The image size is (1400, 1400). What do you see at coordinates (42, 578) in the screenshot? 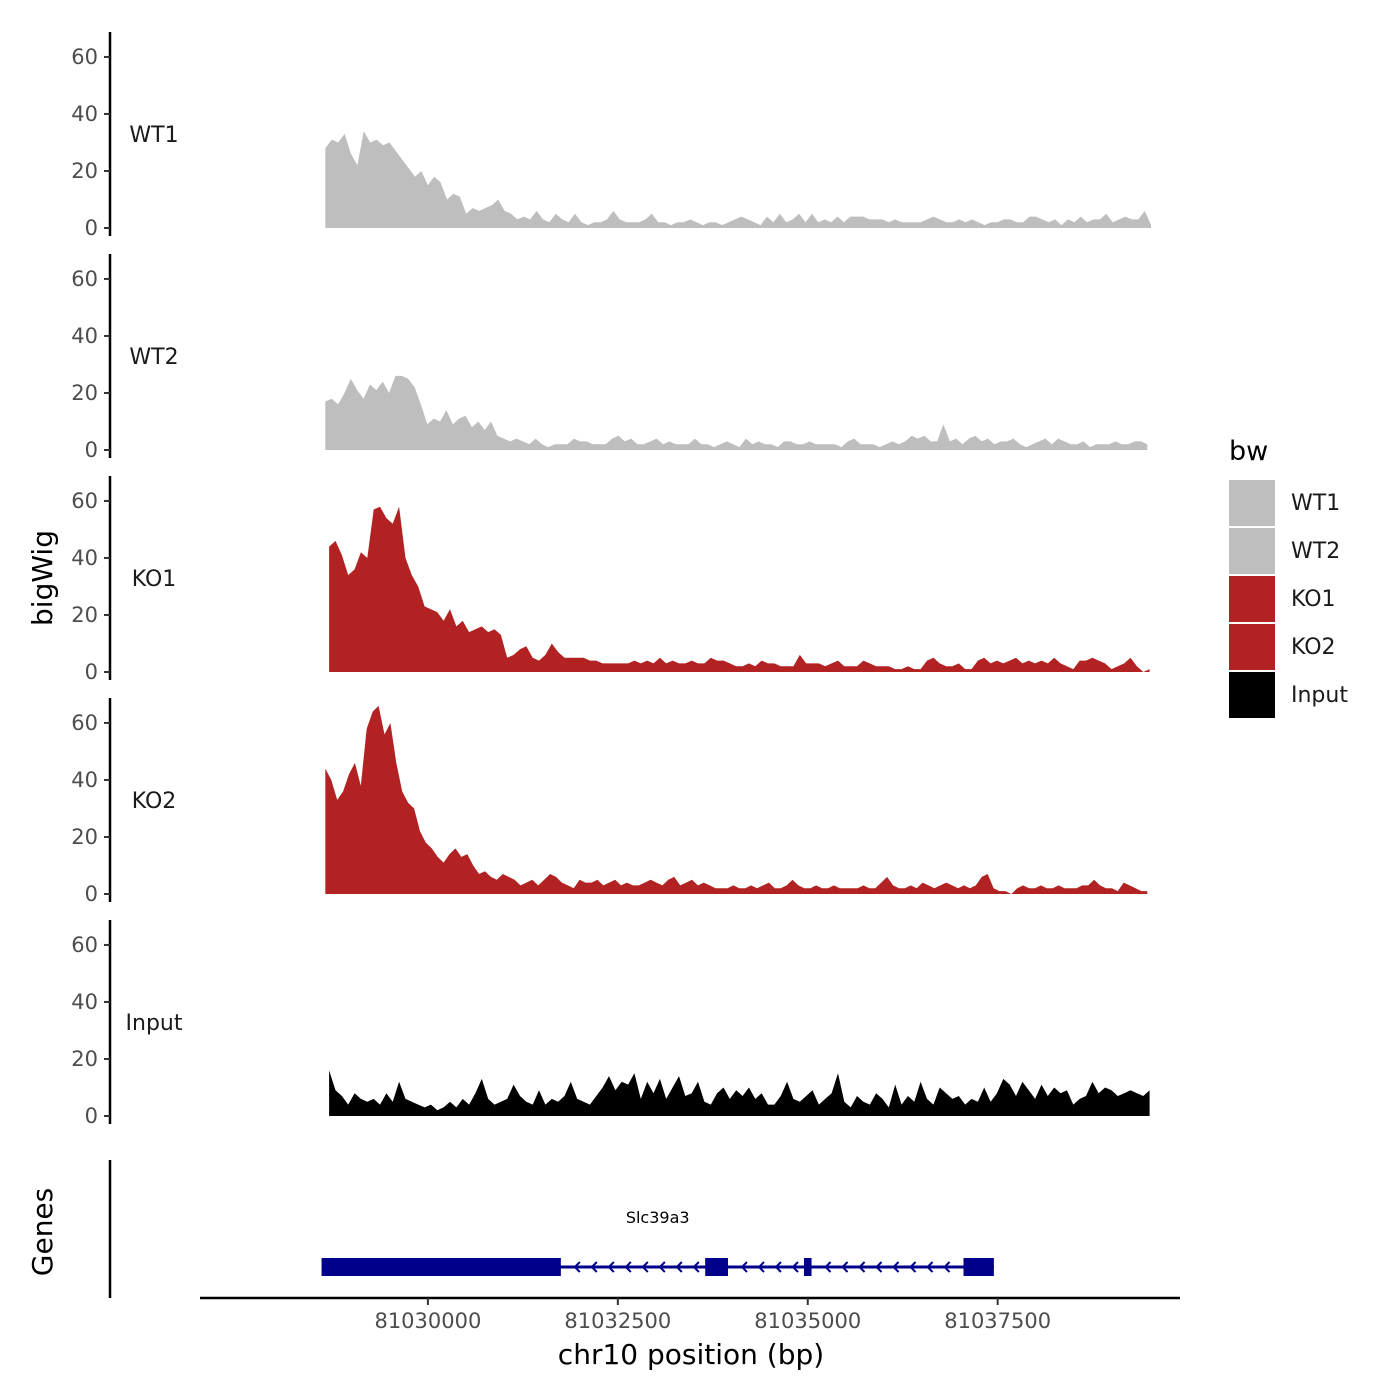
I see `y-axis-title: bigWig` at bounding box center [42, 578].